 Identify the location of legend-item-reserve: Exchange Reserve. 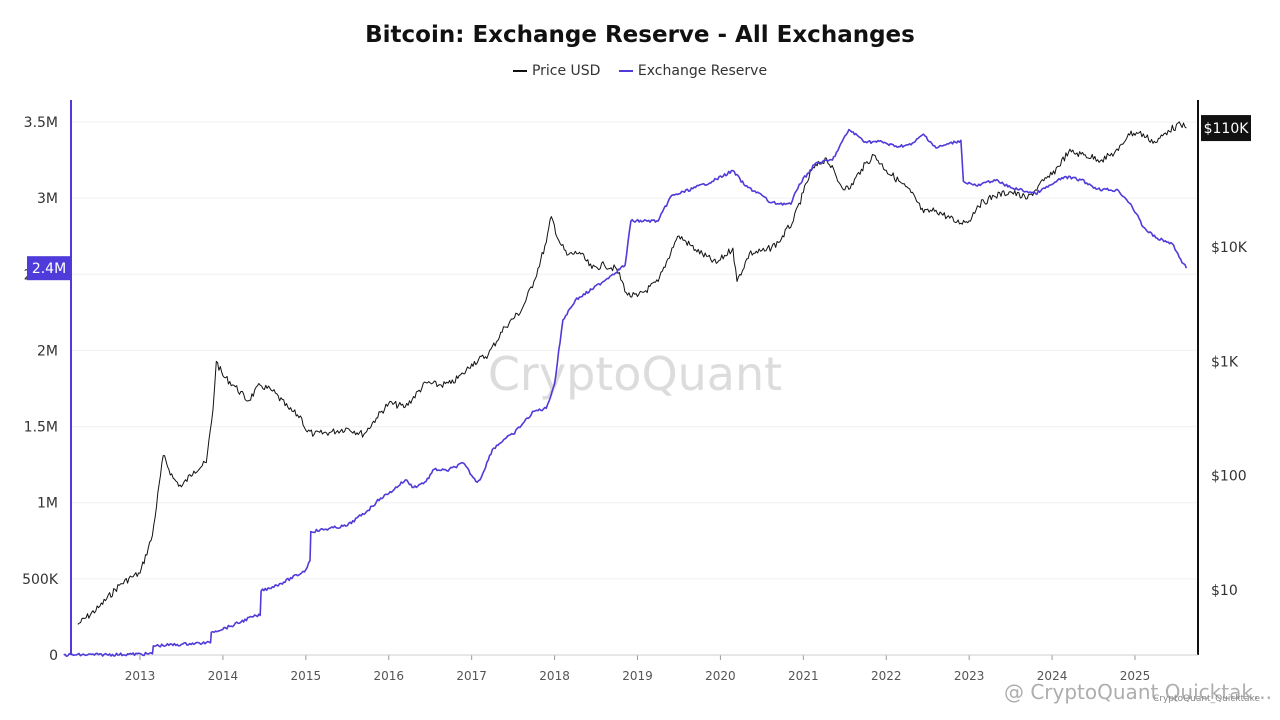
(693, 71).